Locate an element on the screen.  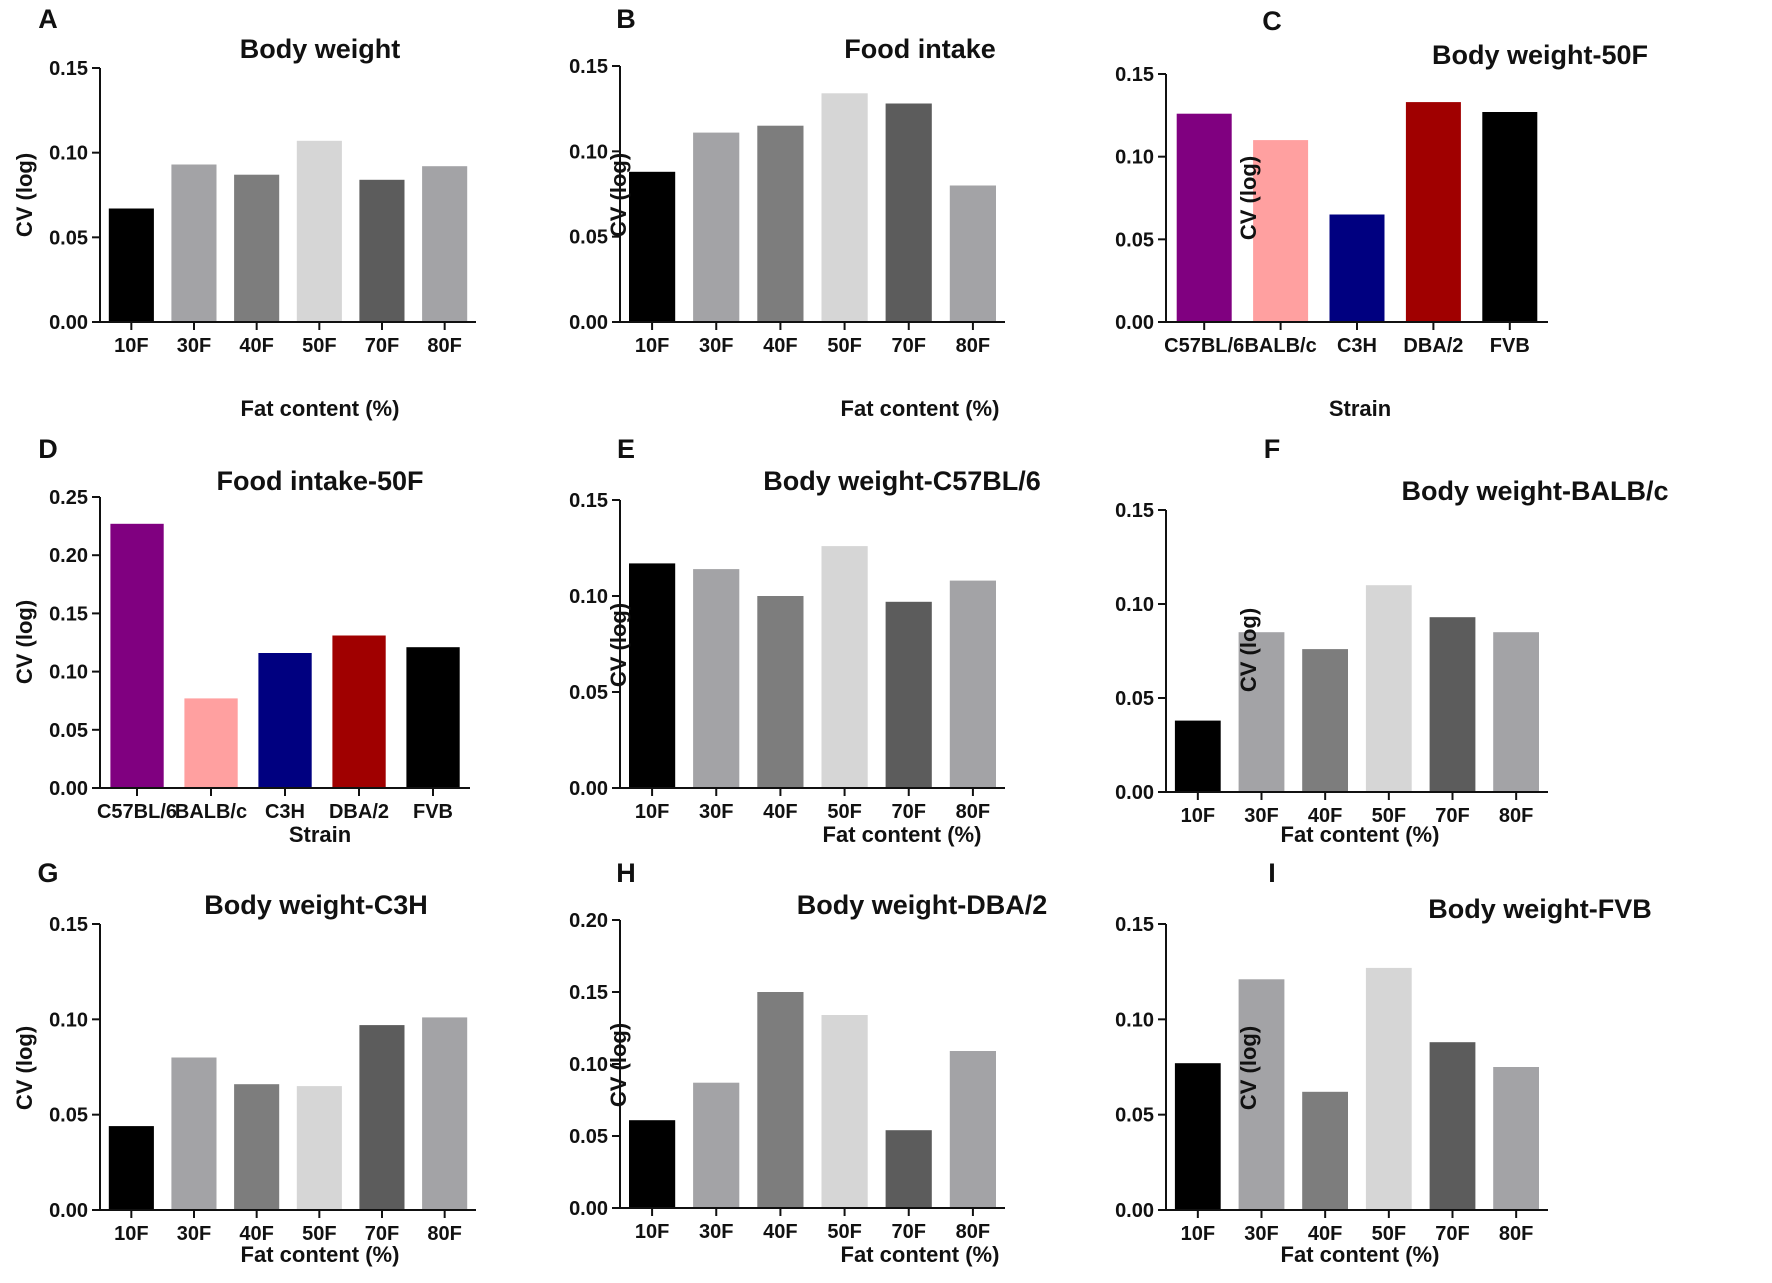
x-tick-label: C3H is located at coordinates (1357, 346).